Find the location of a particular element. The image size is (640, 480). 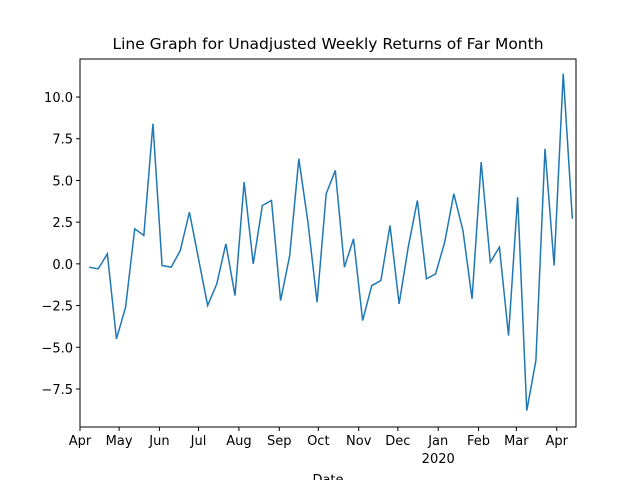

x-tick-label: Jul is located at coordinates (198, 441).